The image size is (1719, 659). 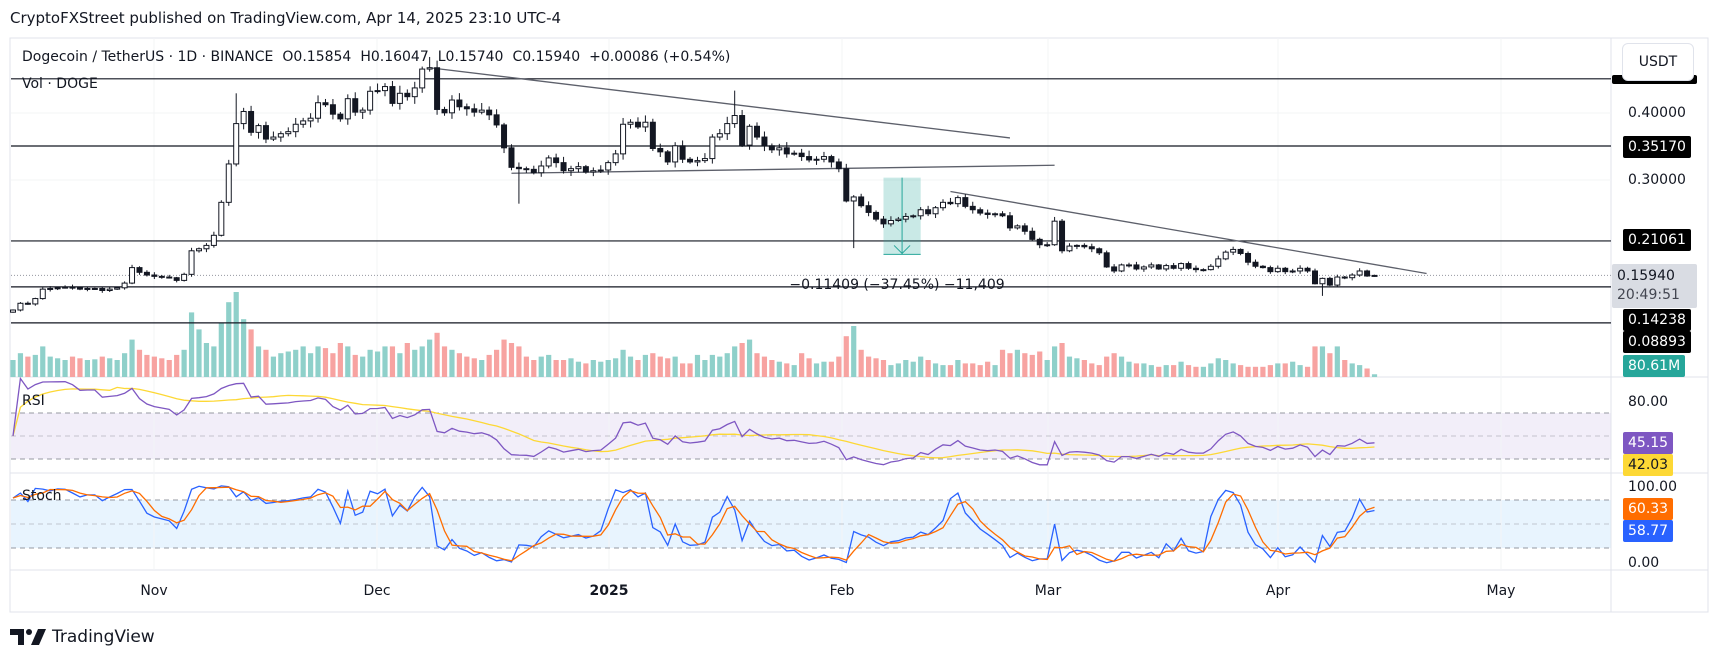 I want to click on tradingview-logo: TradingView, so click(x=82, y=637).